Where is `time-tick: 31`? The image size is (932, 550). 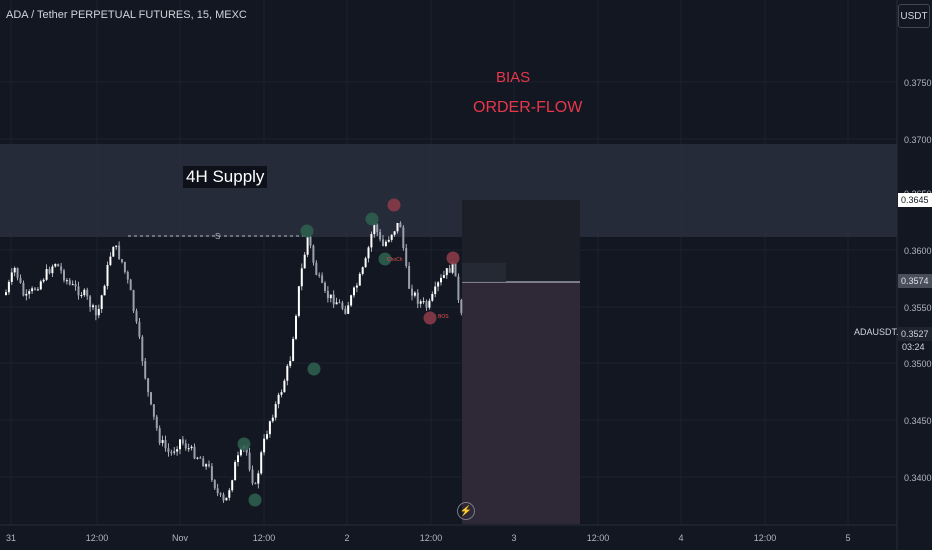 time-tick: 31 is located at coordinates (11, 538).